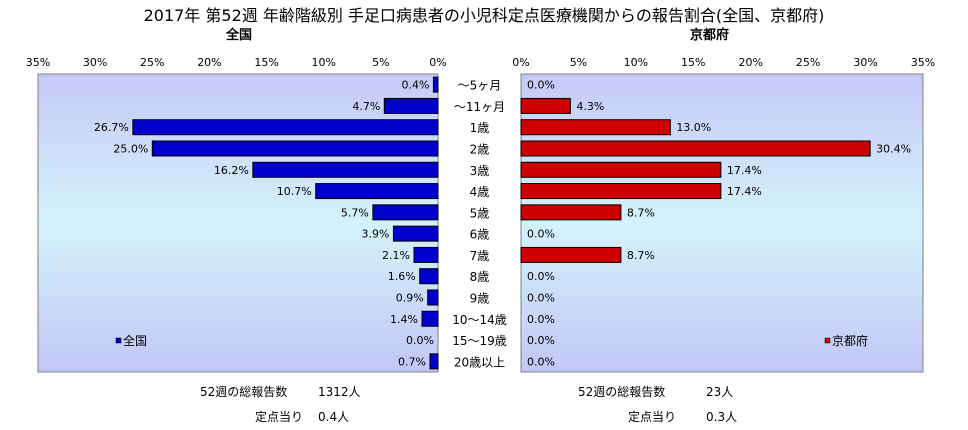 This screenshot has height=430, width=968. I want to click on left-bar-value-label: 4.7%, so click(366, 106).